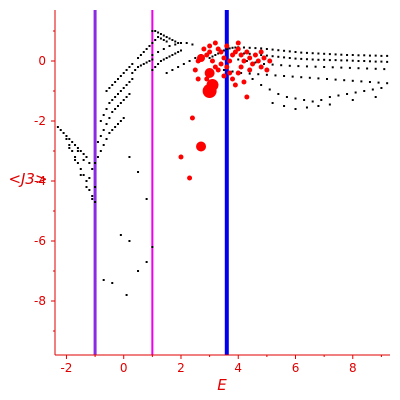 Image resolution: width=400 pixels, height=400 pixels. What do you see at coordinates (181, 368) in the screenshot?
I see `x-tick-label: 2` at bounding box center [181, 368].